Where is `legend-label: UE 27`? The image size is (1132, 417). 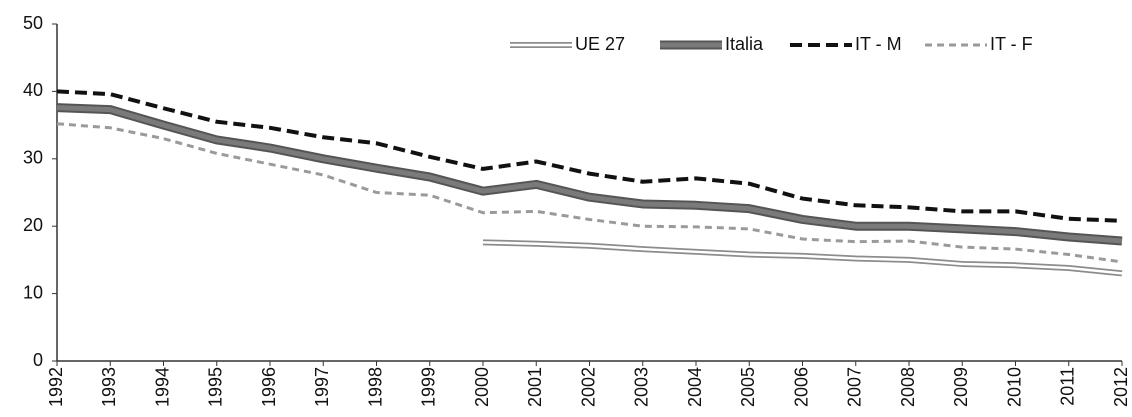 legend-label: UE 27 is located at coordinates (600, 44).